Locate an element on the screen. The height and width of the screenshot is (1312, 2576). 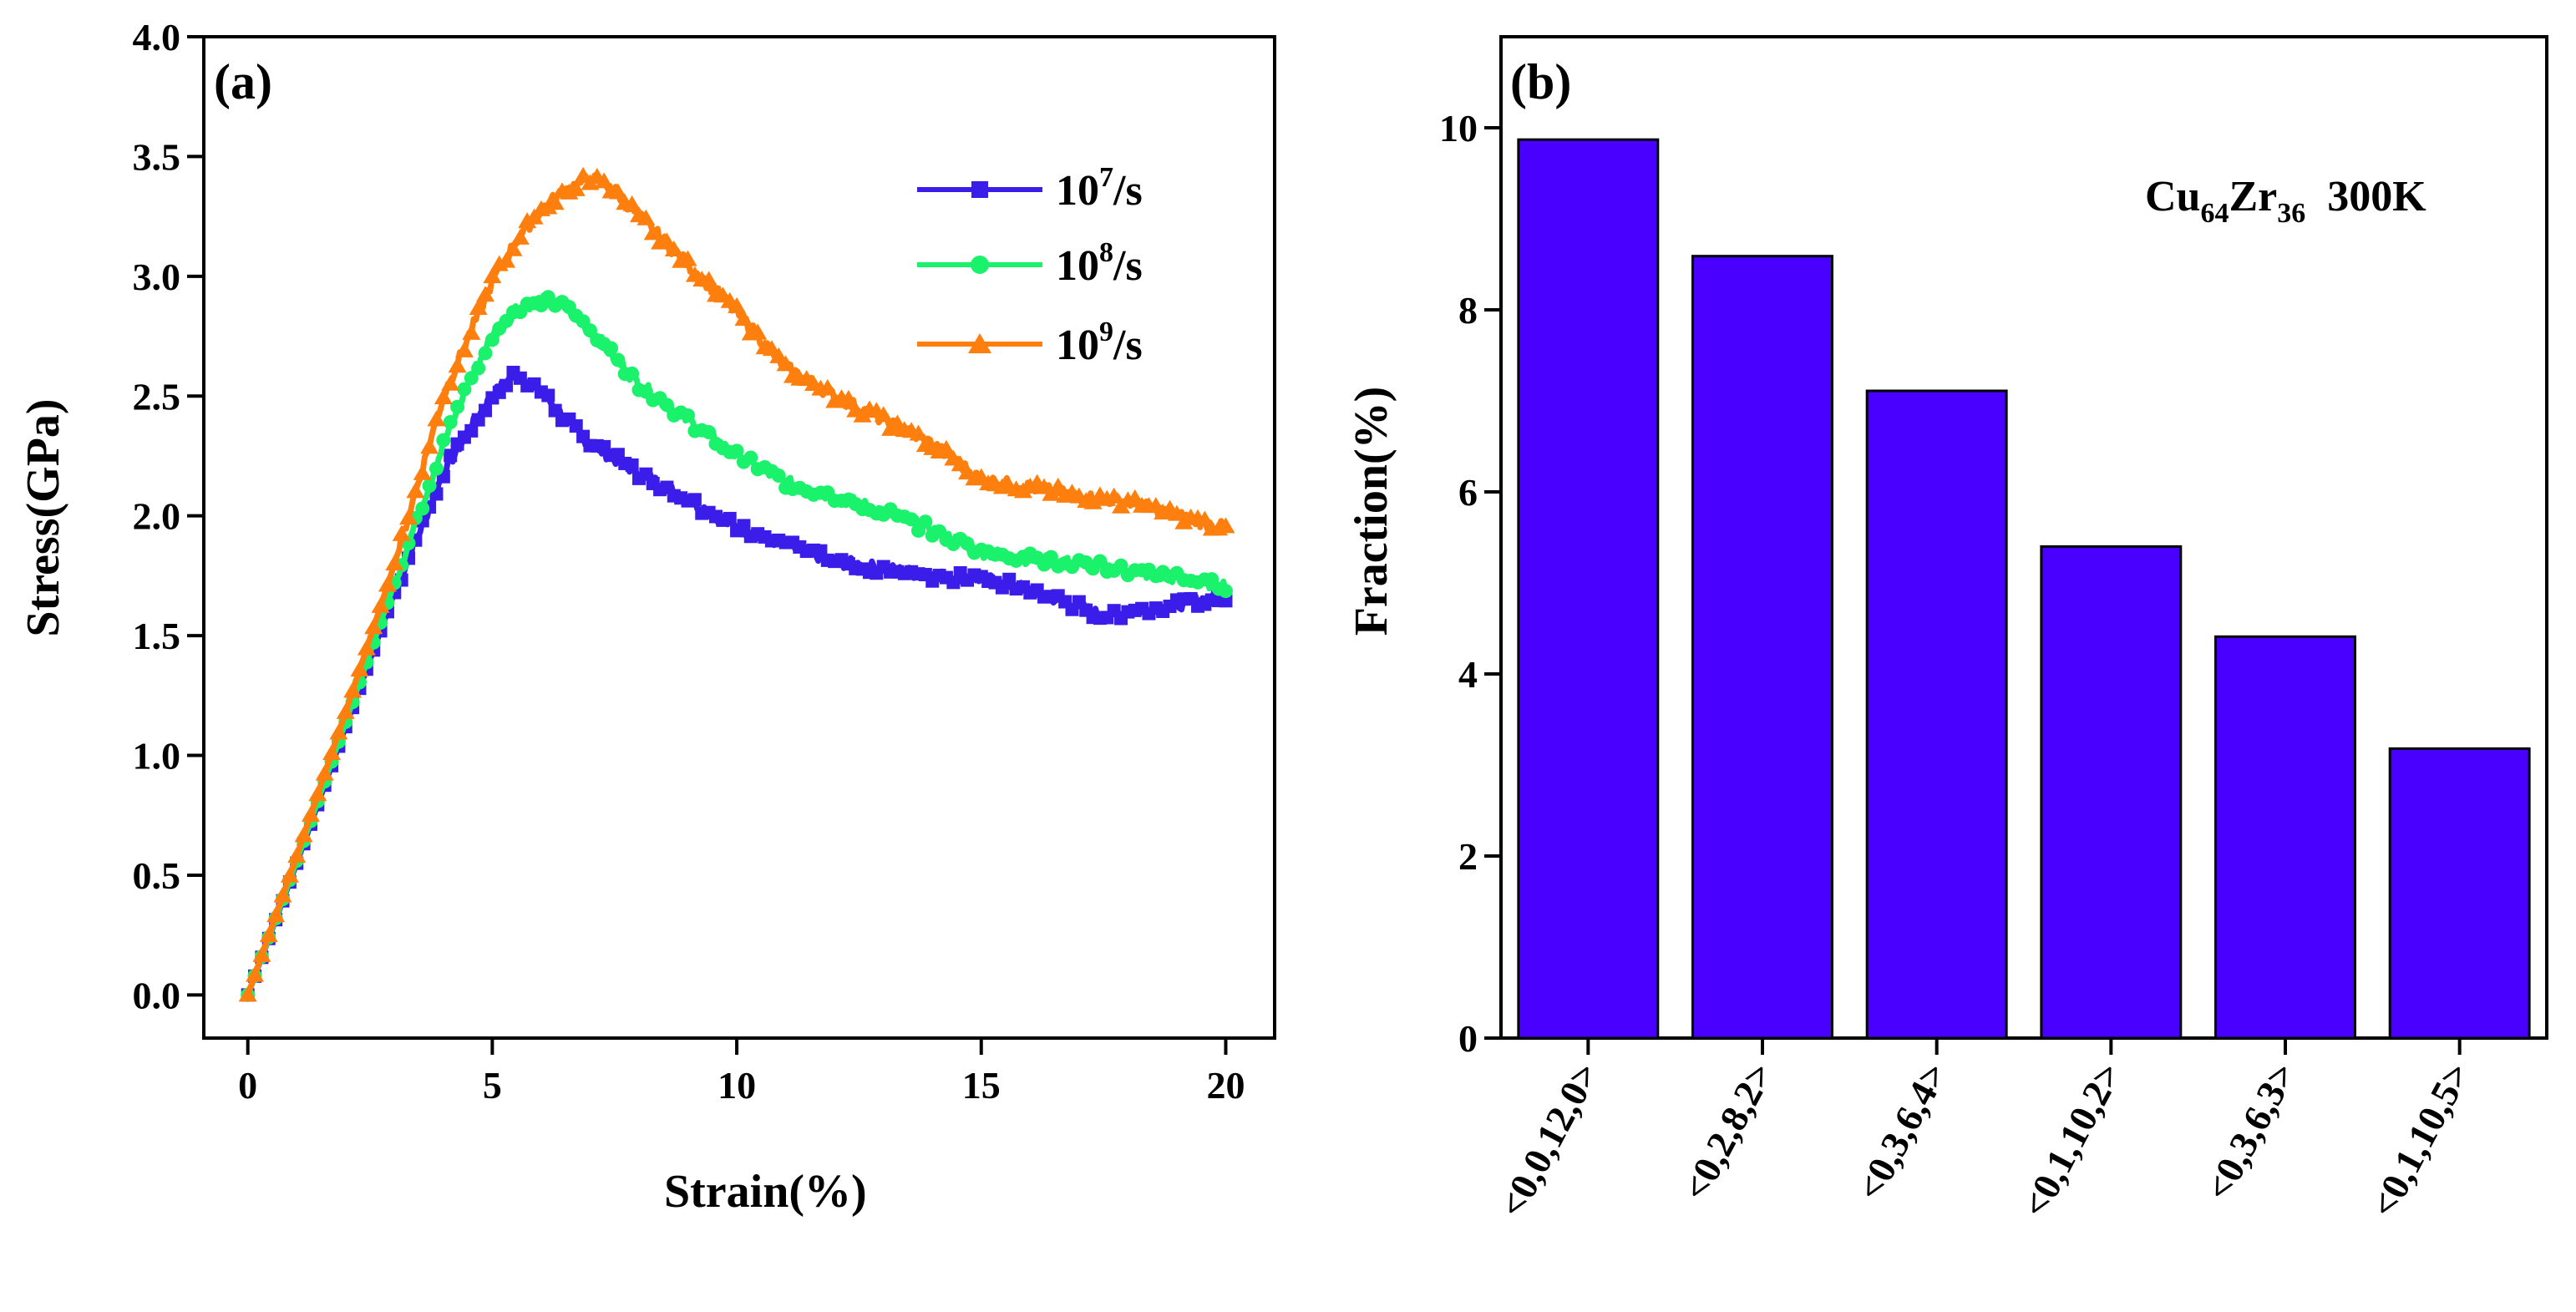
panel-a-legend: 107/s 108/s 109/s is located at coordinates (1030, 266).